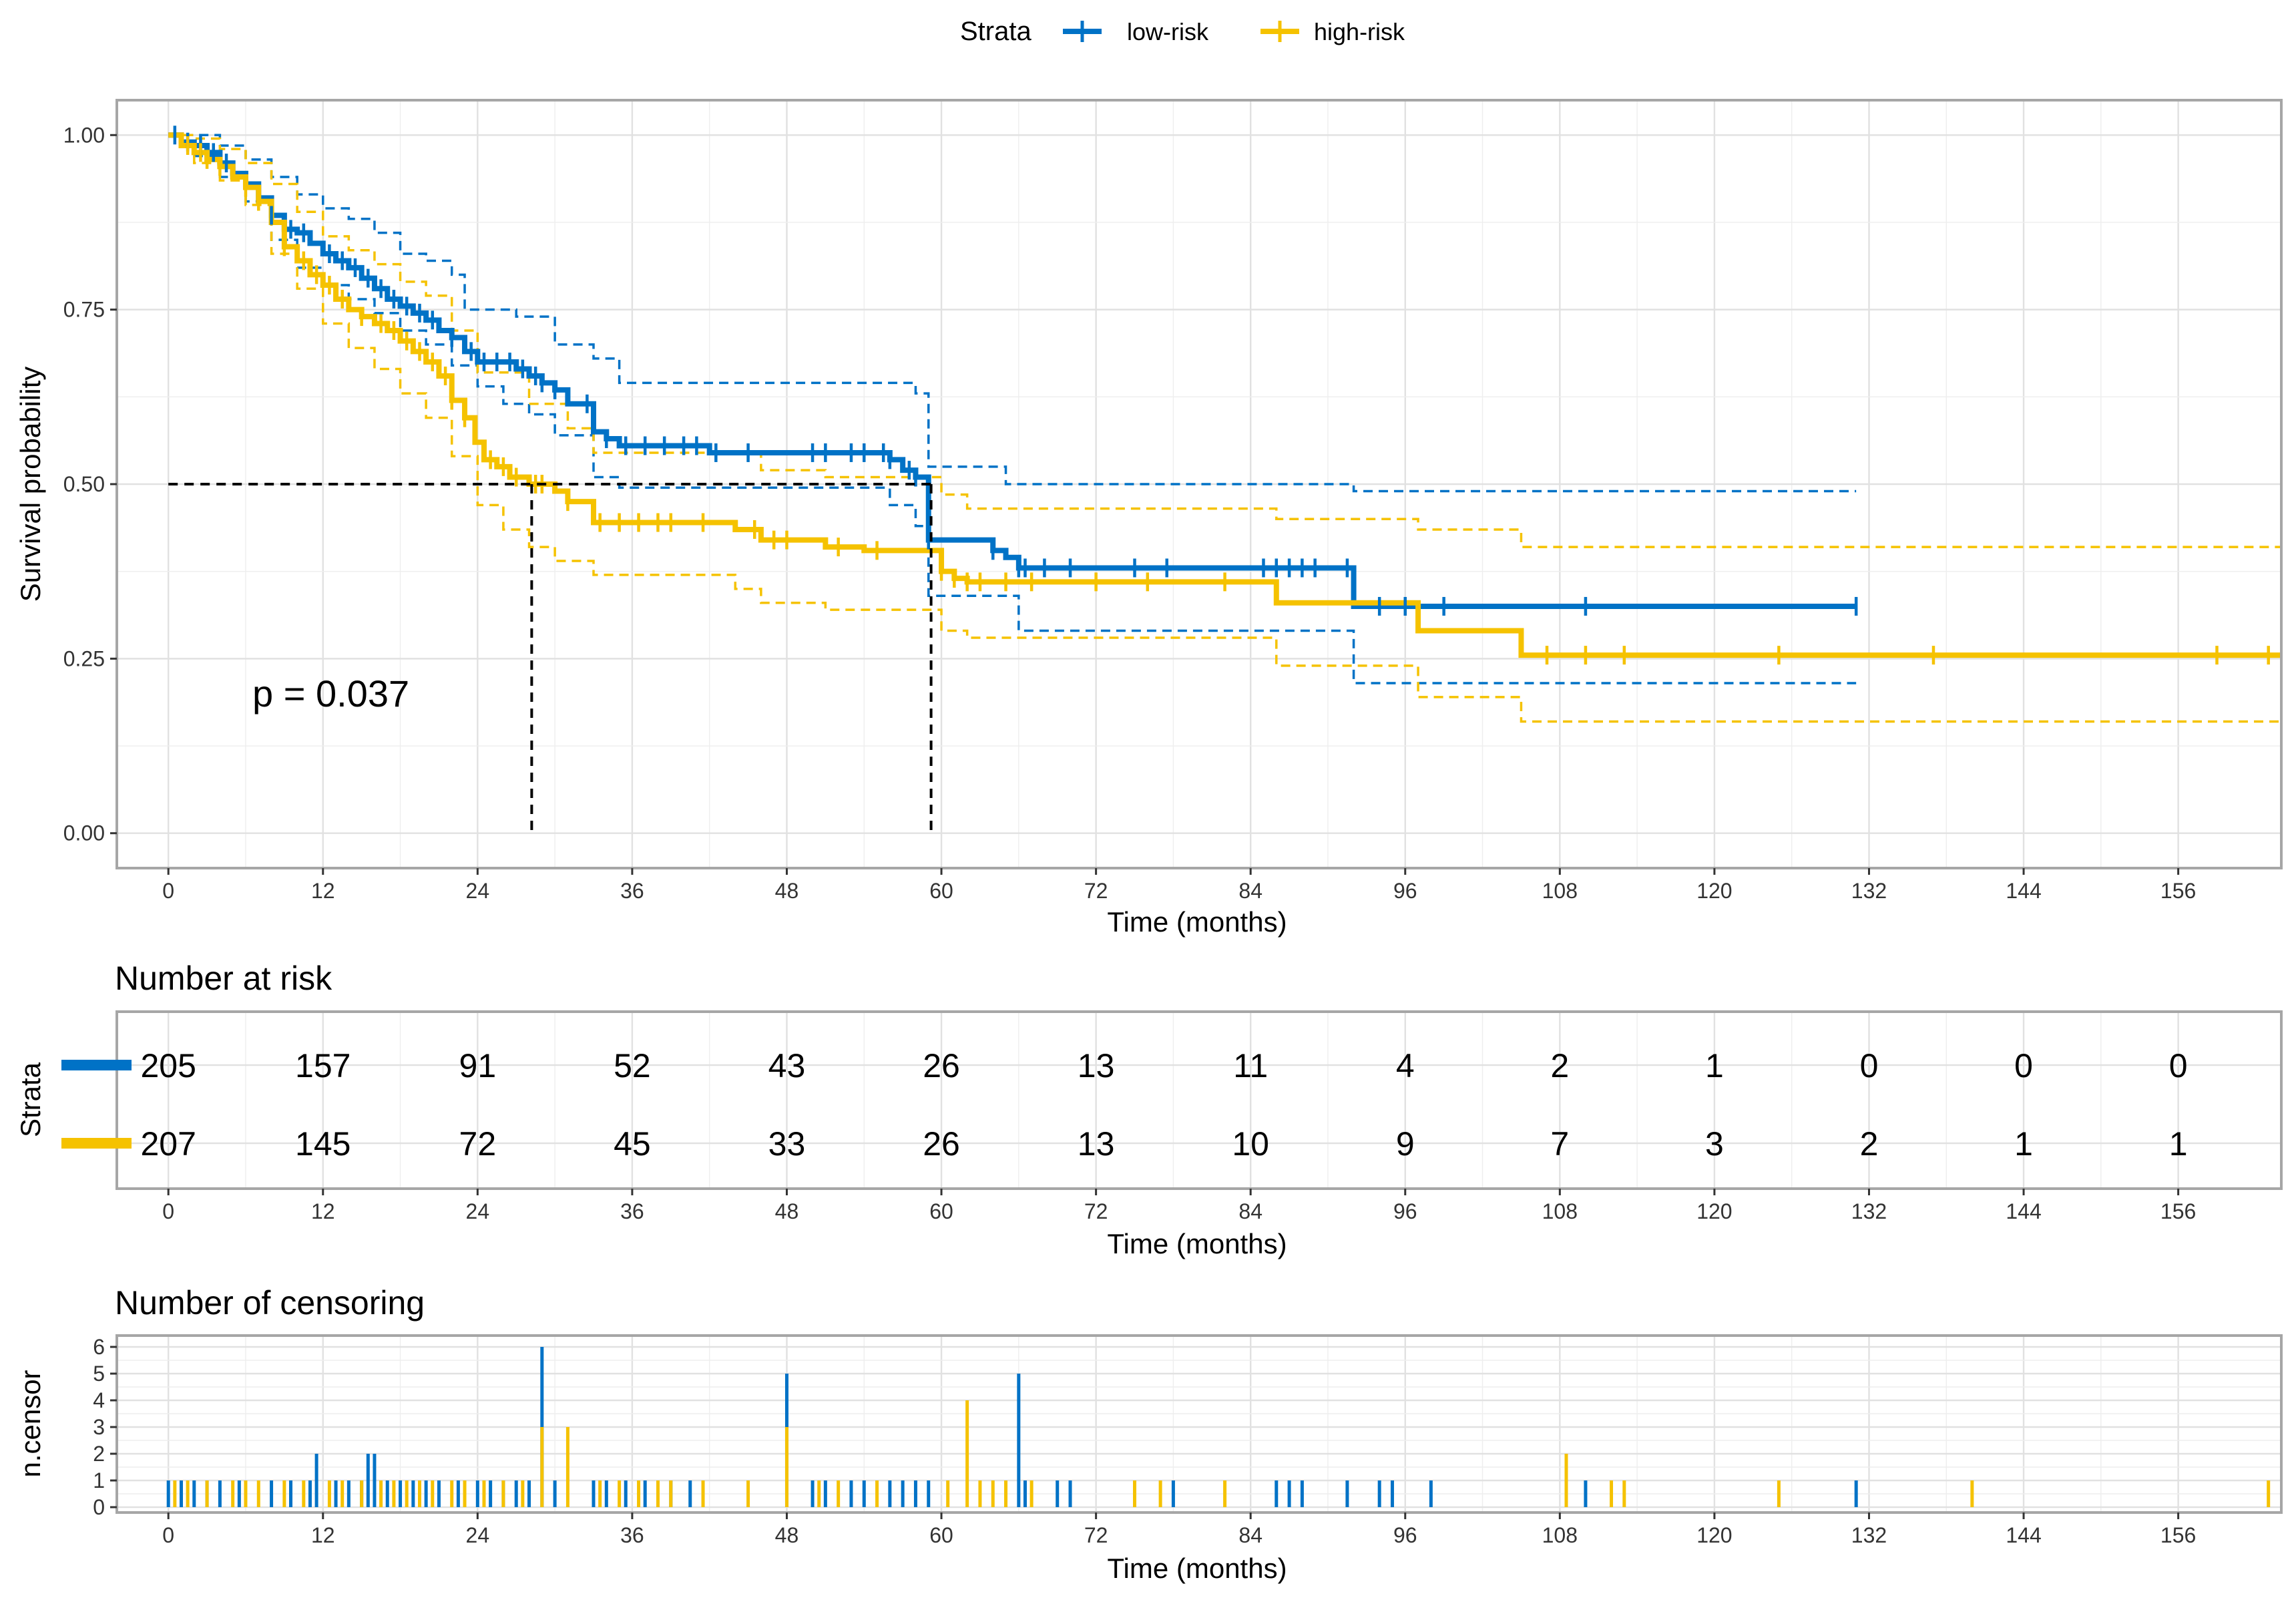 Image resolution: width=2296 pixels, height=1606 pixels. I want to click on km-x-tick-label: 132, so click(1869, 891).